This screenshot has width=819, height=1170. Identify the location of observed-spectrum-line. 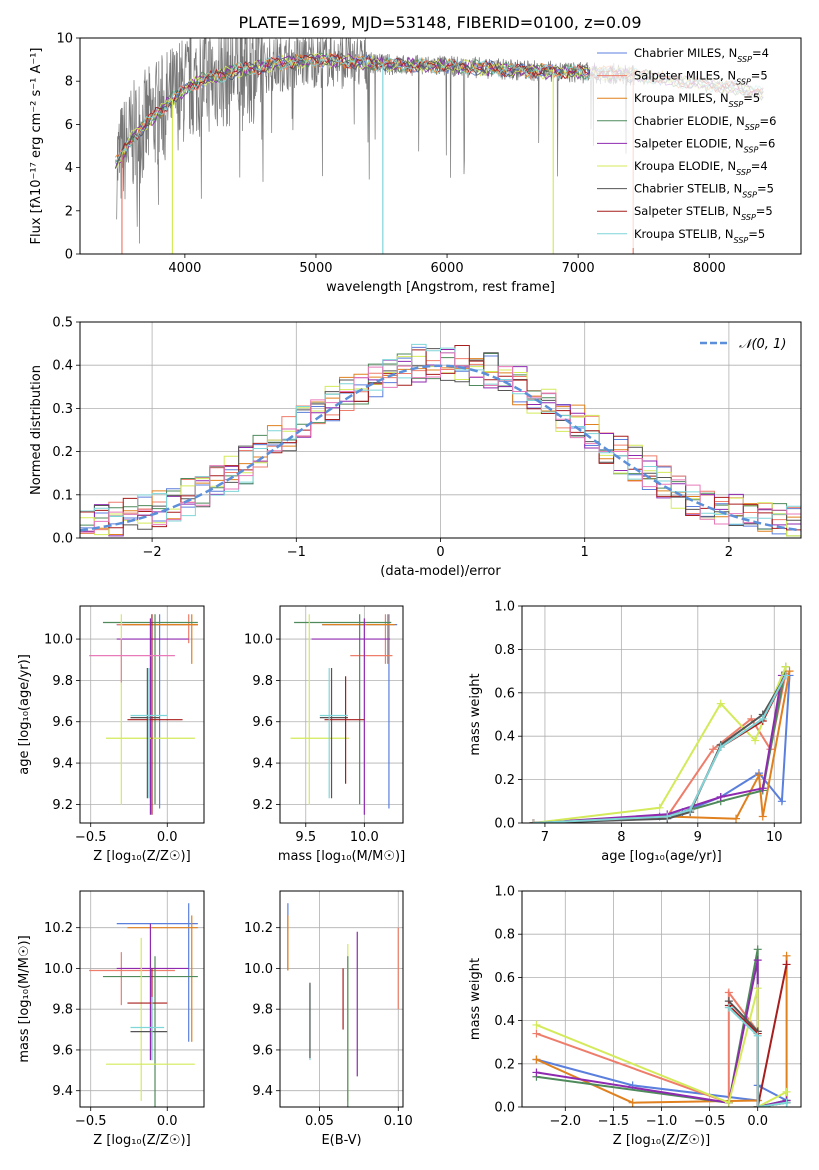
(375, 141).